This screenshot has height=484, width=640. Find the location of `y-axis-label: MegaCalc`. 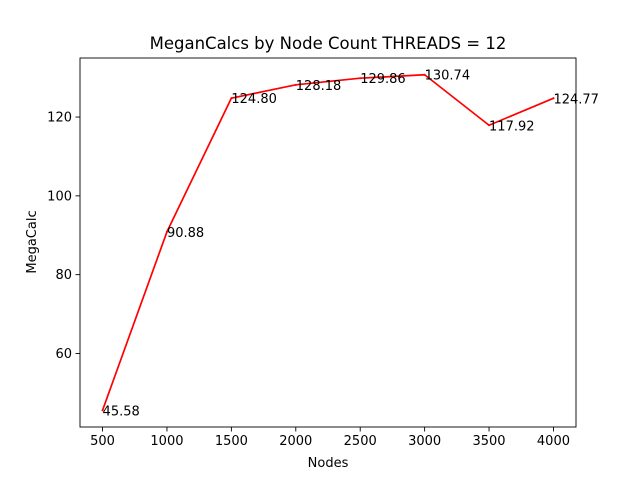

y-axis-label: MegaCalc is located at coordinates (32, 241).